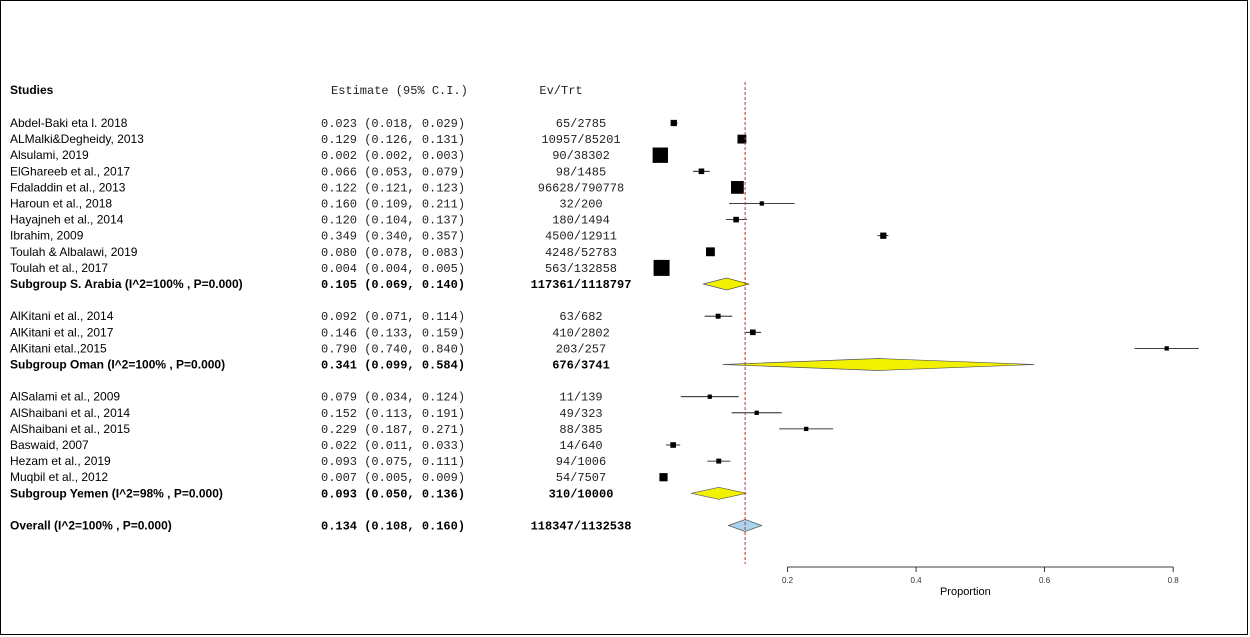 The width and height of the screenshot is (1250, 637). What do you see at coordinates (581, 124) in the screenshot?
I see `study-ev-trt: 65/2785` at bounding box center [581, 124].